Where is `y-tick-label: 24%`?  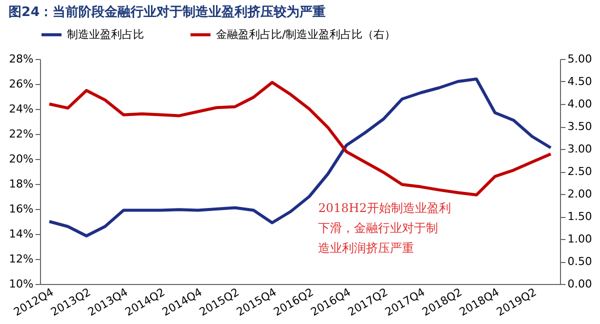 y-tick-label: 24% is located at coordinates (21, 109).